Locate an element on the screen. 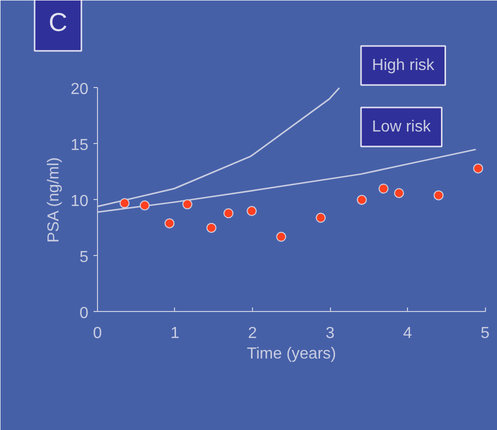 Image resolution: width=497 pixels, height=430 pixels. x-tick-label: 1 is located at coordinates (175, 333).